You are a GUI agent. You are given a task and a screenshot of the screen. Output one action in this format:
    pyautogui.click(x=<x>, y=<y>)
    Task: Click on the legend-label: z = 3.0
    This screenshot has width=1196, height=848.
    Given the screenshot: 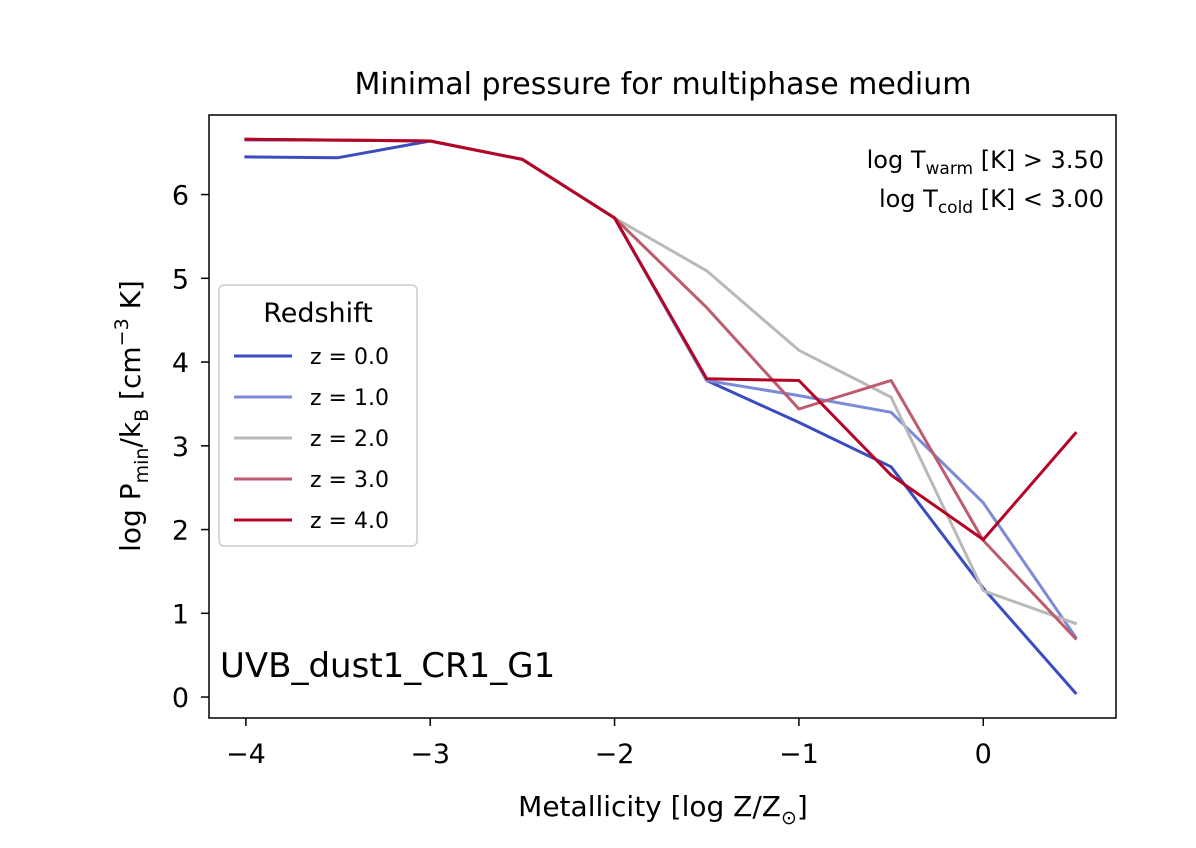 What is the action you would take?
    pyautogui.click(x=349, y=480)
    